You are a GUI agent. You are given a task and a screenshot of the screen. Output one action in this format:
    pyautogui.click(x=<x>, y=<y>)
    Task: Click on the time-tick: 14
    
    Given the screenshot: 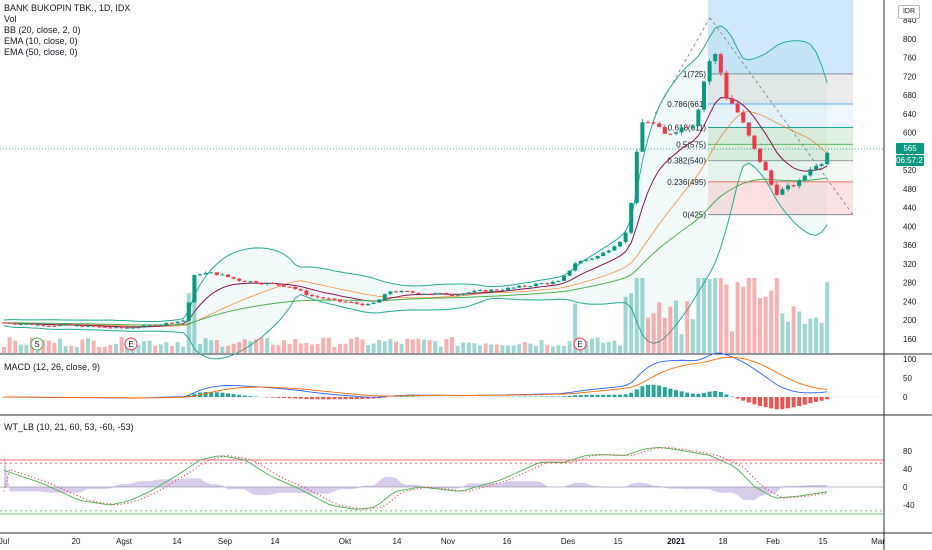 What is the action you would take?
    pyautogui.click(x=397, y=541)
    